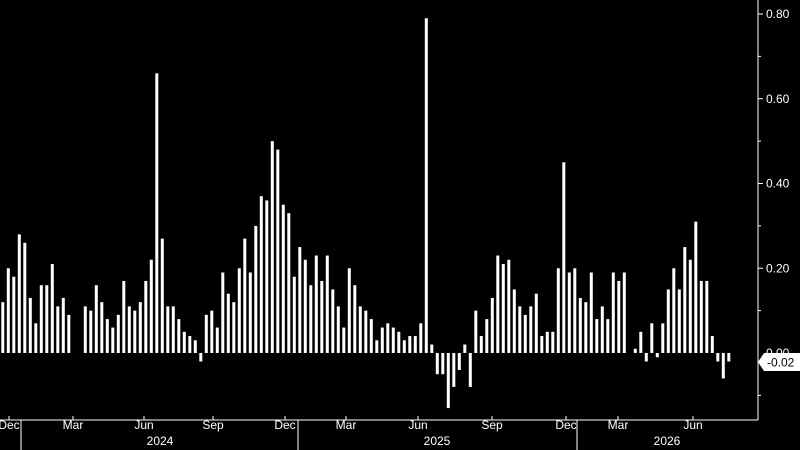 The image size is (800, 450). Describe the element at coordinates (492, 425) in the screenshot. I see `x-month-label: Sep` at that location.